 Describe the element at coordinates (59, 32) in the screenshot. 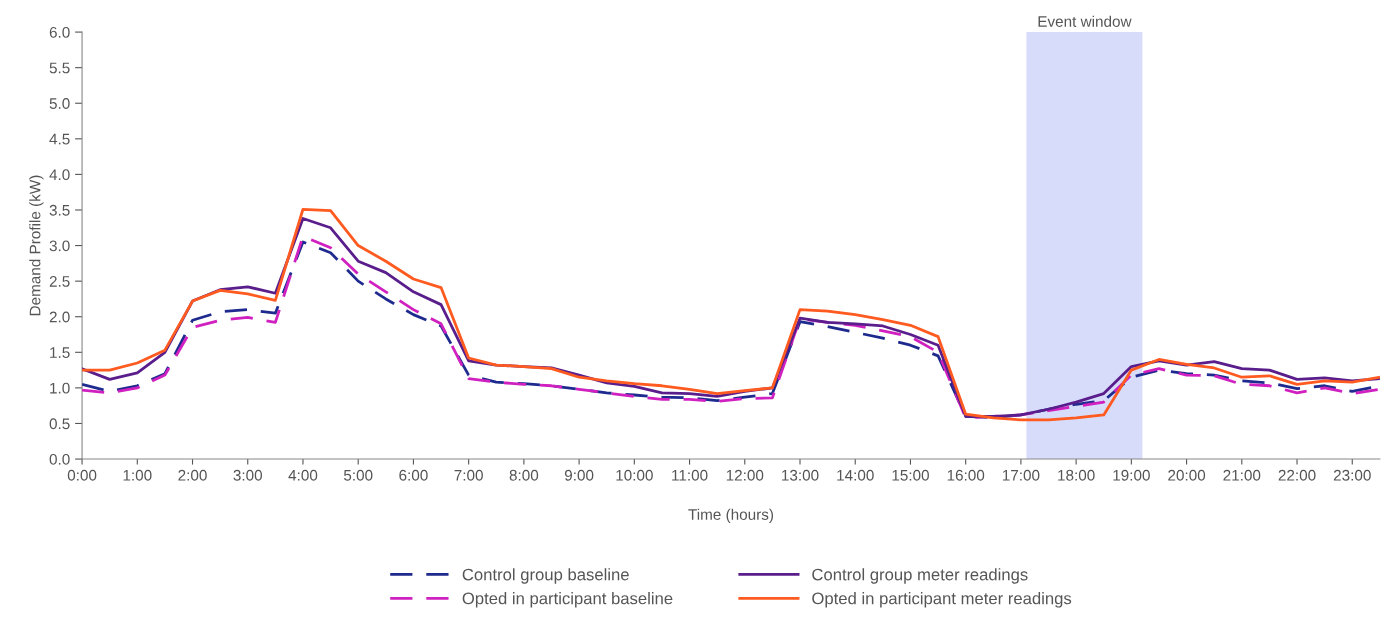

I see `y-tick-label: 6.0` at that location.